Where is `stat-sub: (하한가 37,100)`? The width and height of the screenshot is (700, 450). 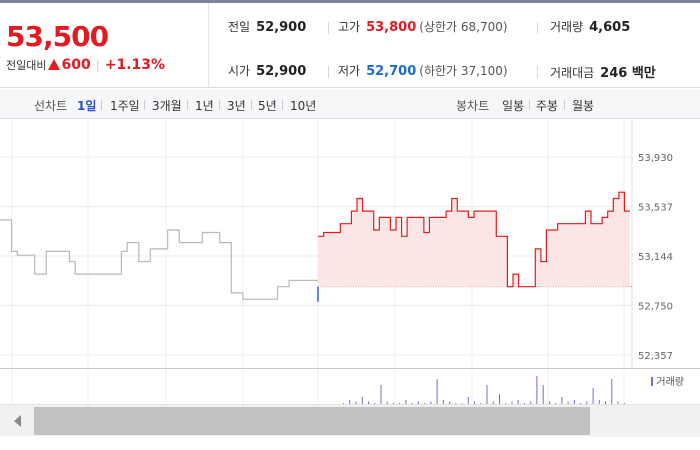 stat-sub: (하한가 37,100) is located at coordinates (463, 71).